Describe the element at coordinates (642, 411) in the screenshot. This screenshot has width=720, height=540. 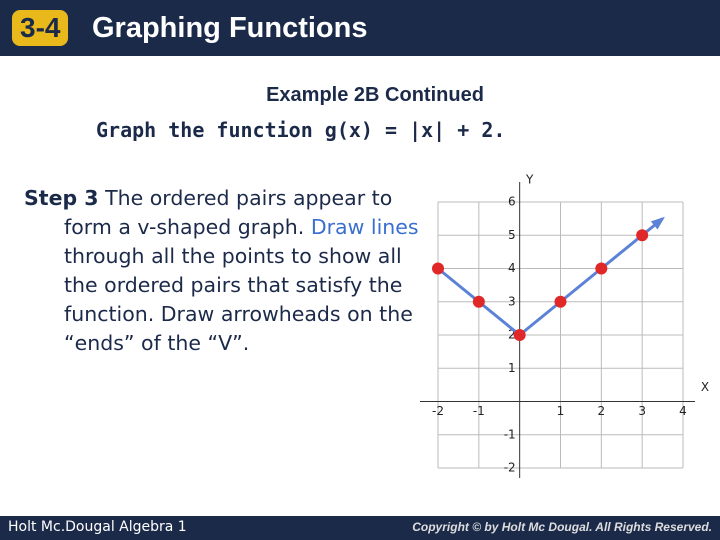
I see `x-tick-label: 3` at that location.